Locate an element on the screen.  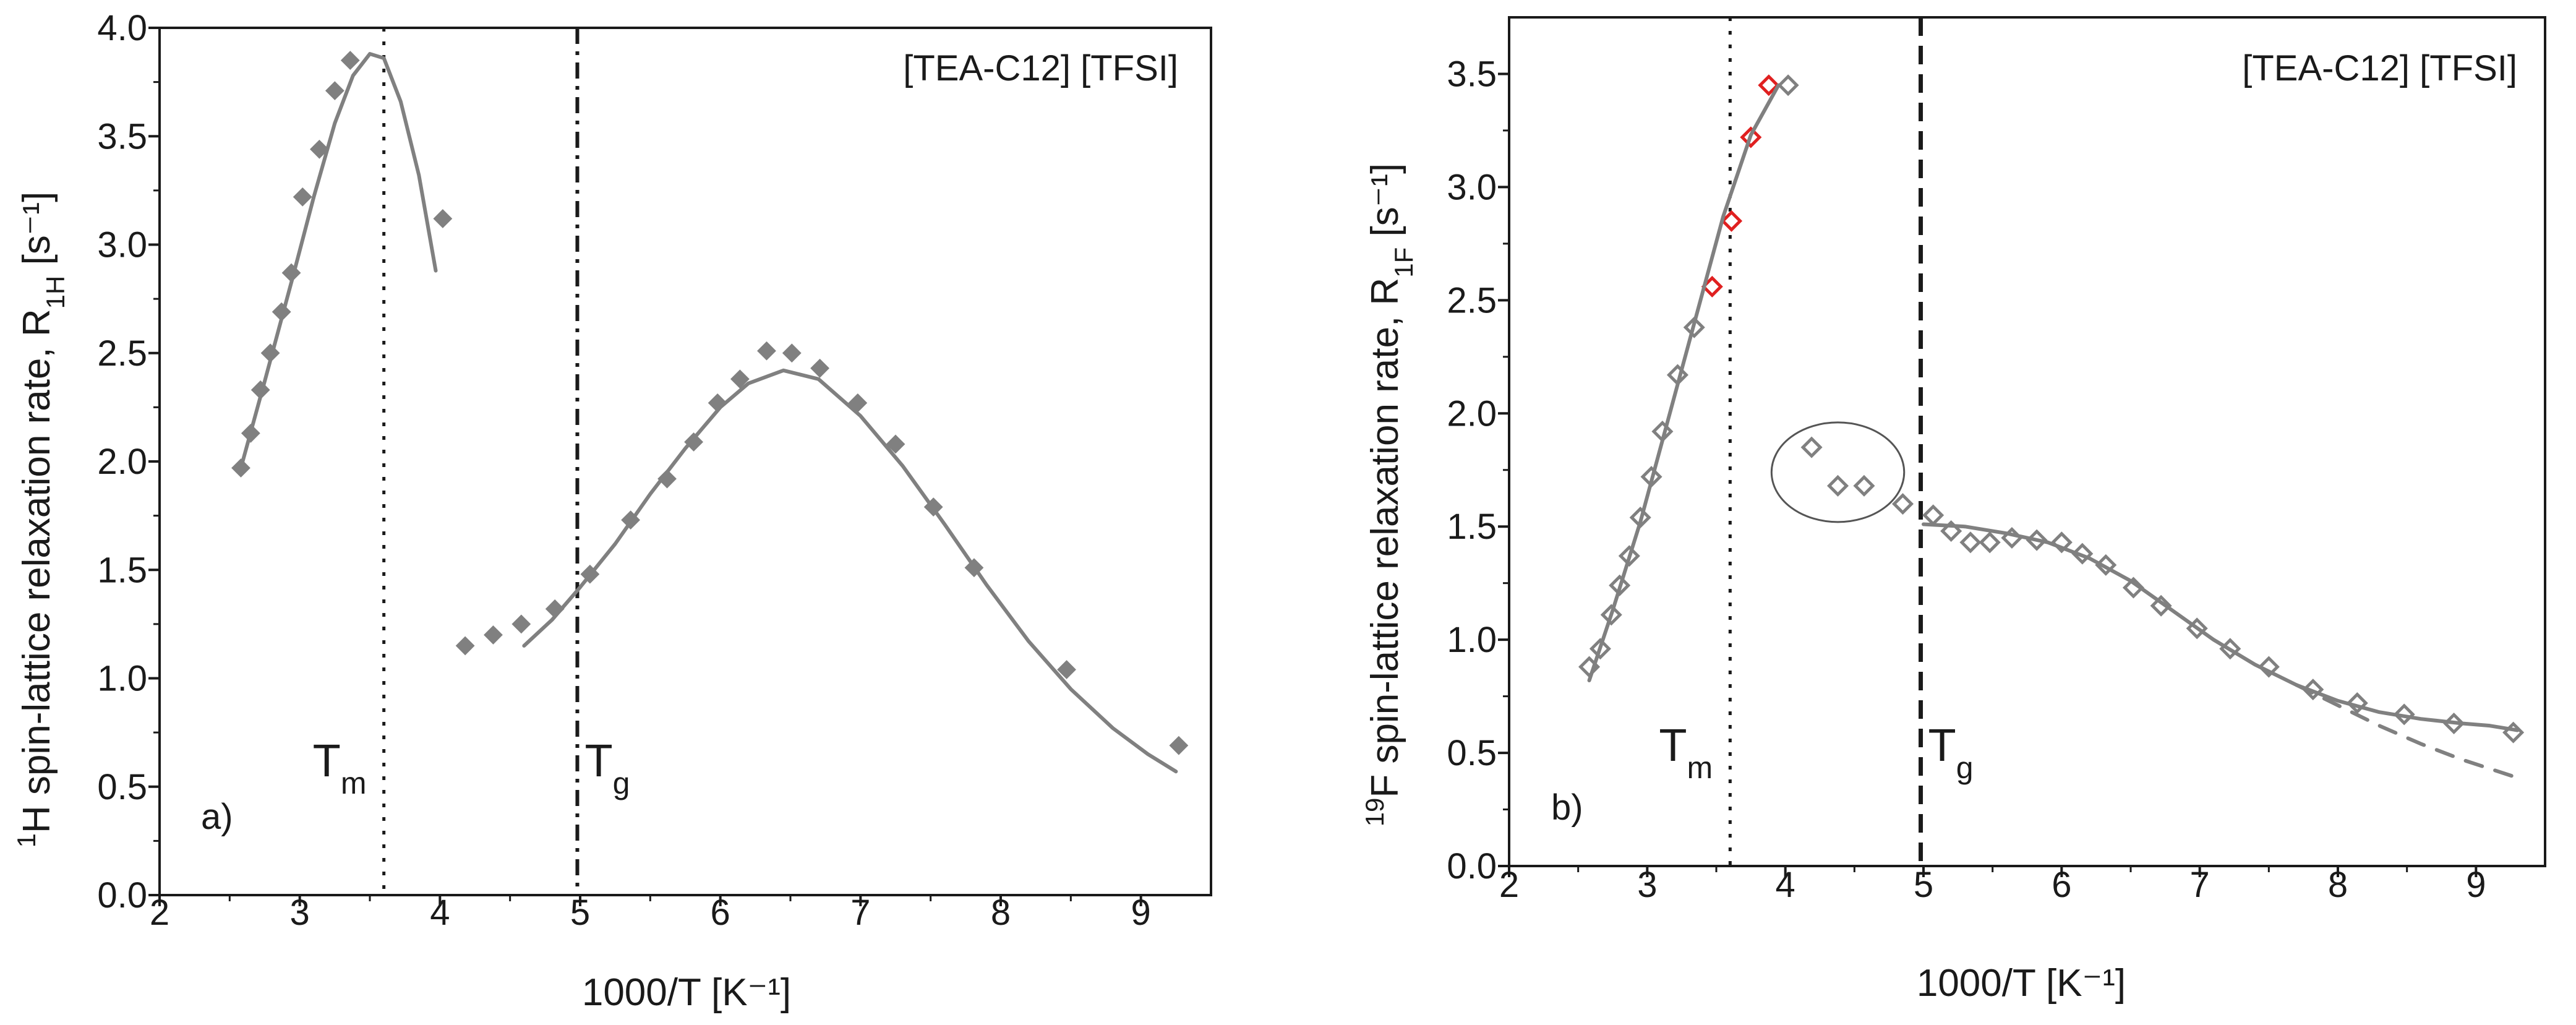
panel-b-ylabel-main: F spin-lattice relaxation rate, R is located at coordinates (1385, 538).